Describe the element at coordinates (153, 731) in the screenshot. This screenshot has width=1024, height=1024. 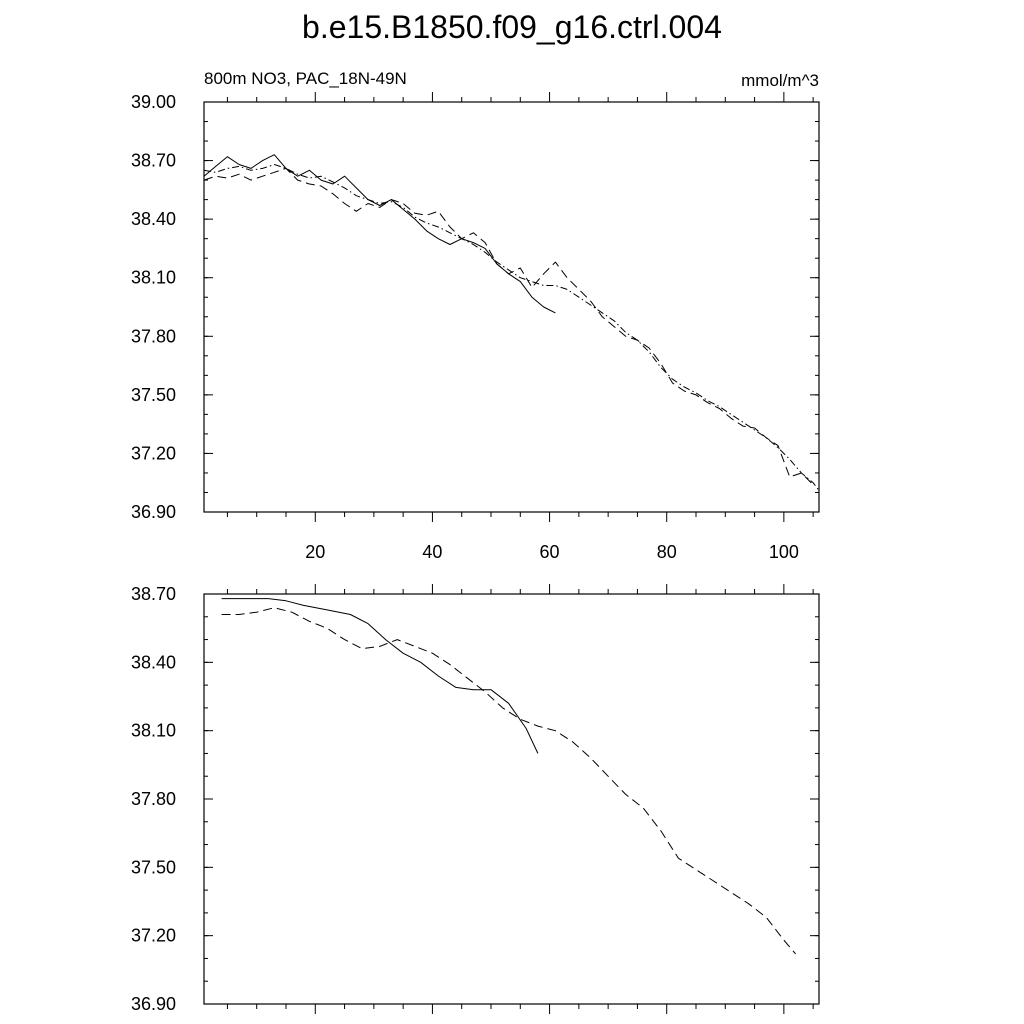
I see `bottom-y-tick-label: 38.10` at that location.